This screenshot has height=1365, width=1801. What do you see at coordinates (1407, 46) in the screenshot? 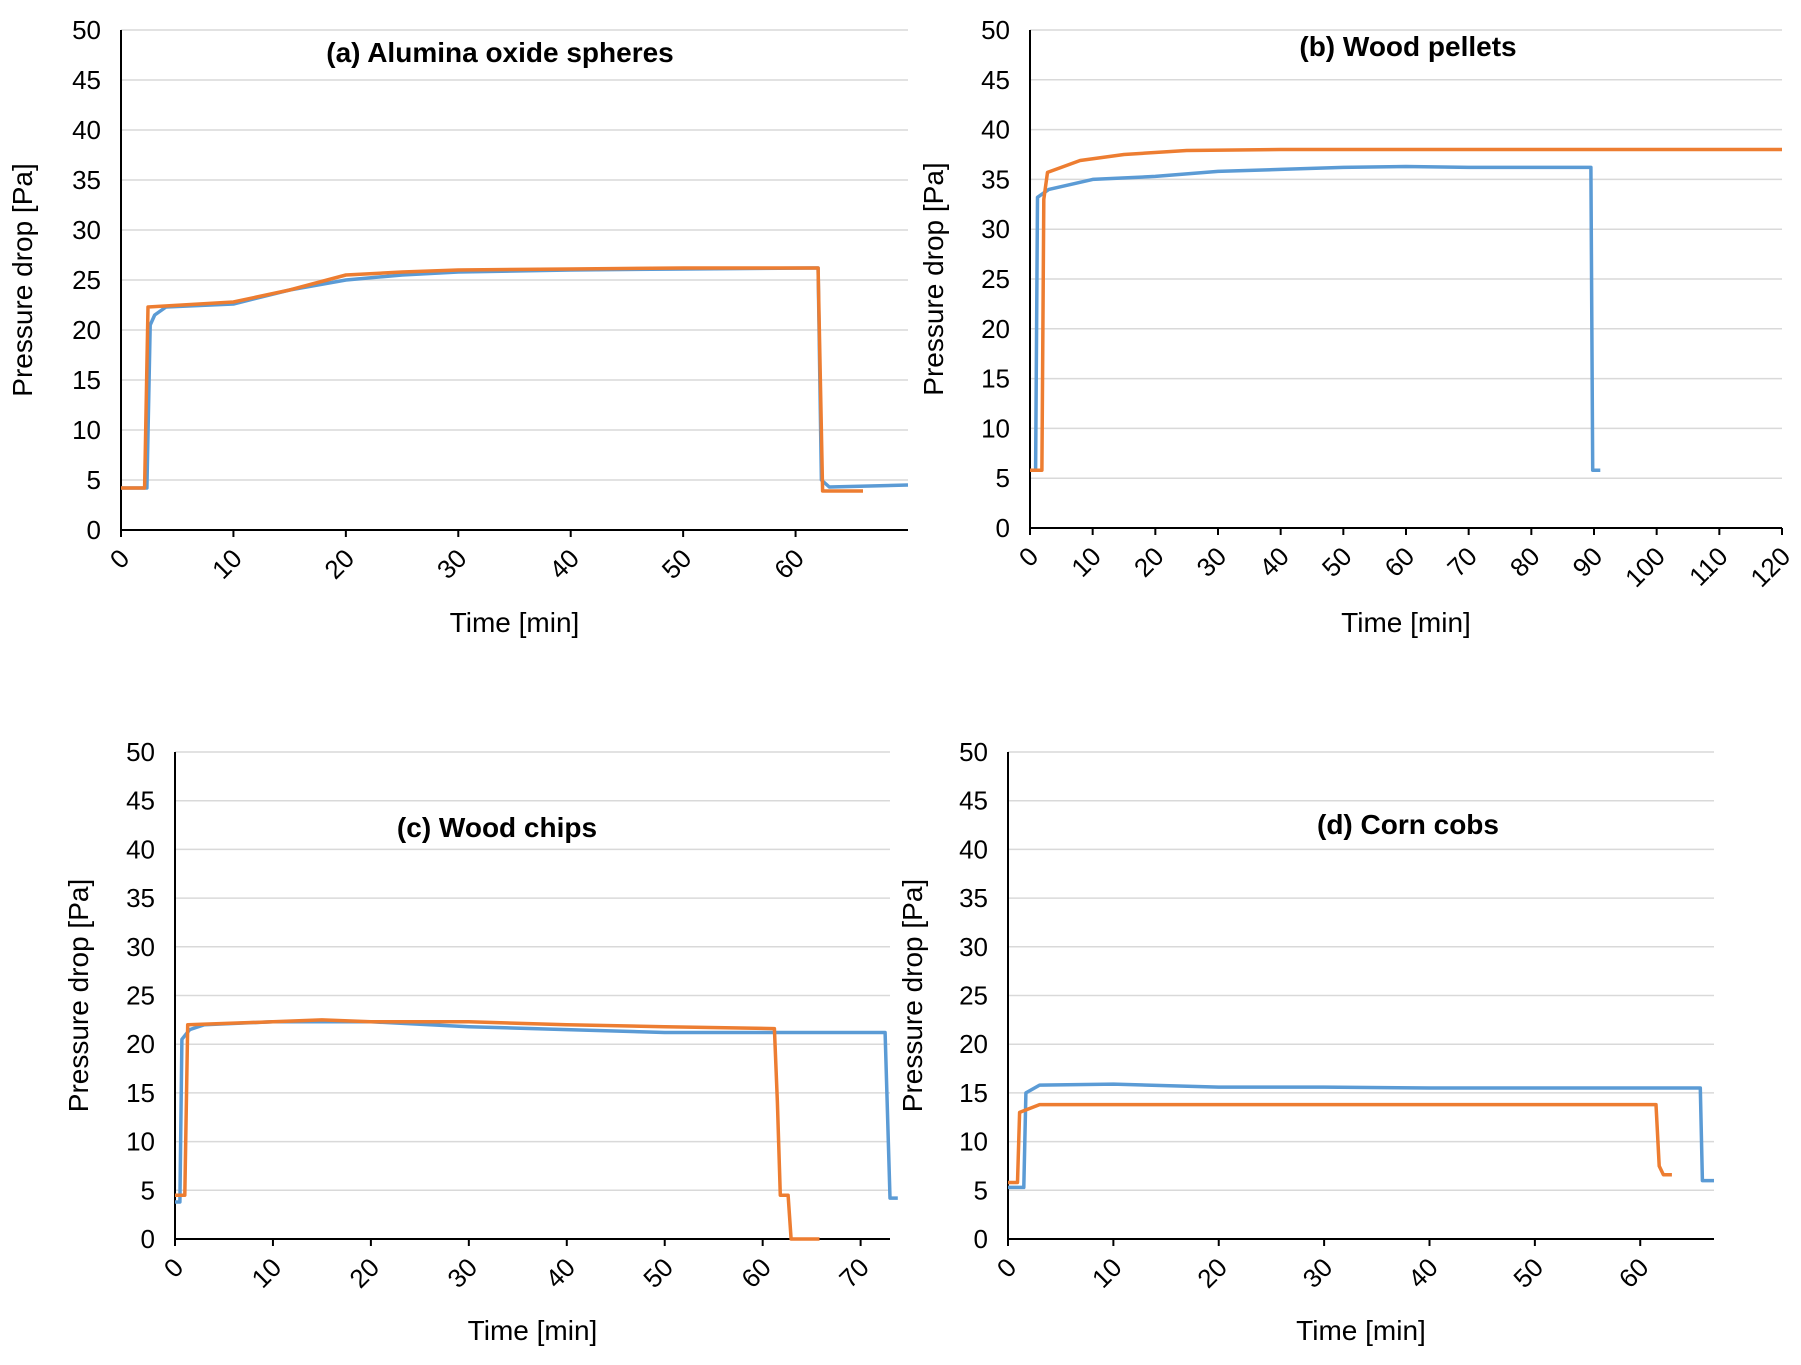
I see `chart-title: (b) Wood pellets` at bounding box center [1407, 46].